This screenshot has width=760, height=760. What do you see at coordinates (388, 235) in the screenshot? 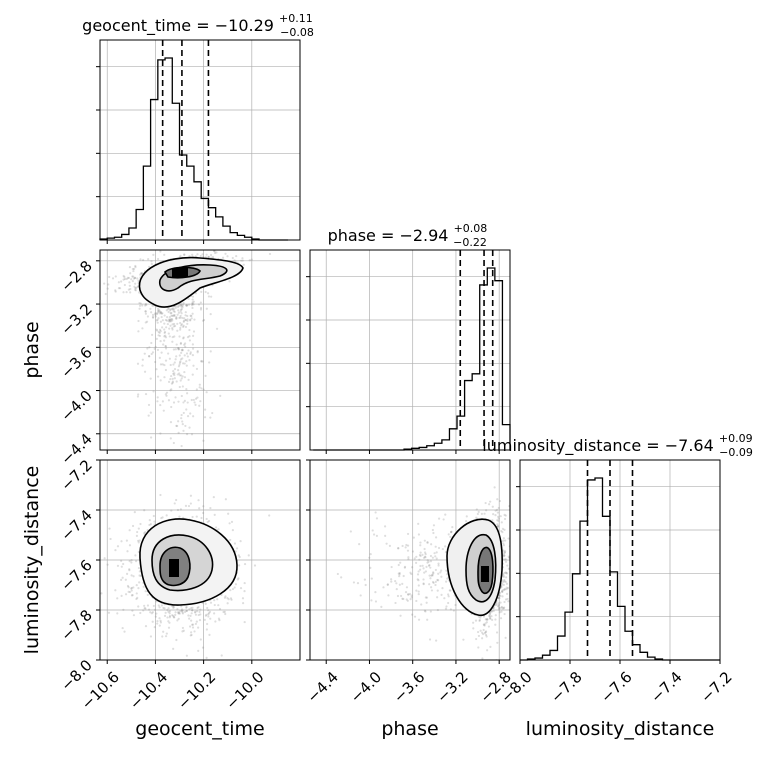
I see `title-phase-main: phase = −2.94` at bounding box center [388, 235].